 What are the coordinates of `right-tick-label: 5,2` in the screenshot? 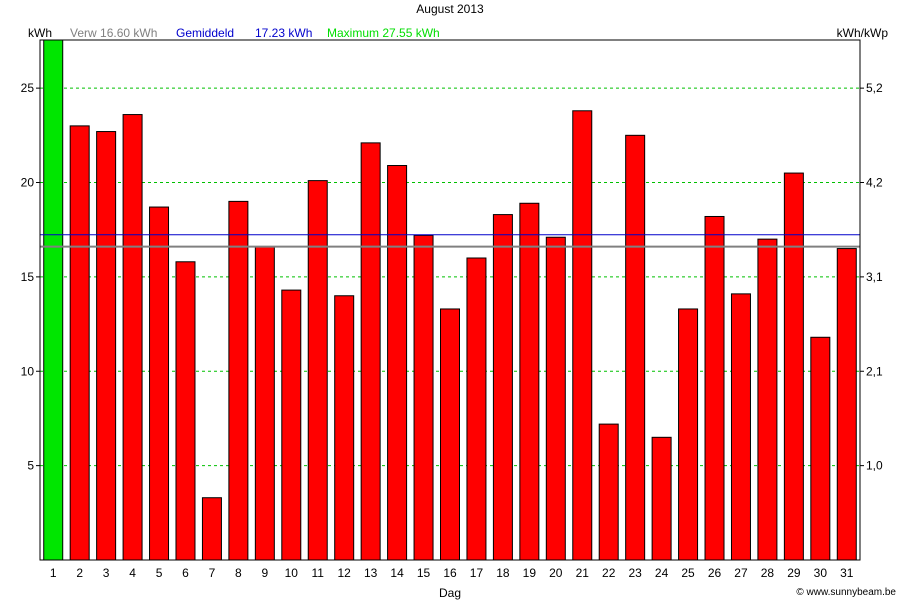 It's located at (874, 88).